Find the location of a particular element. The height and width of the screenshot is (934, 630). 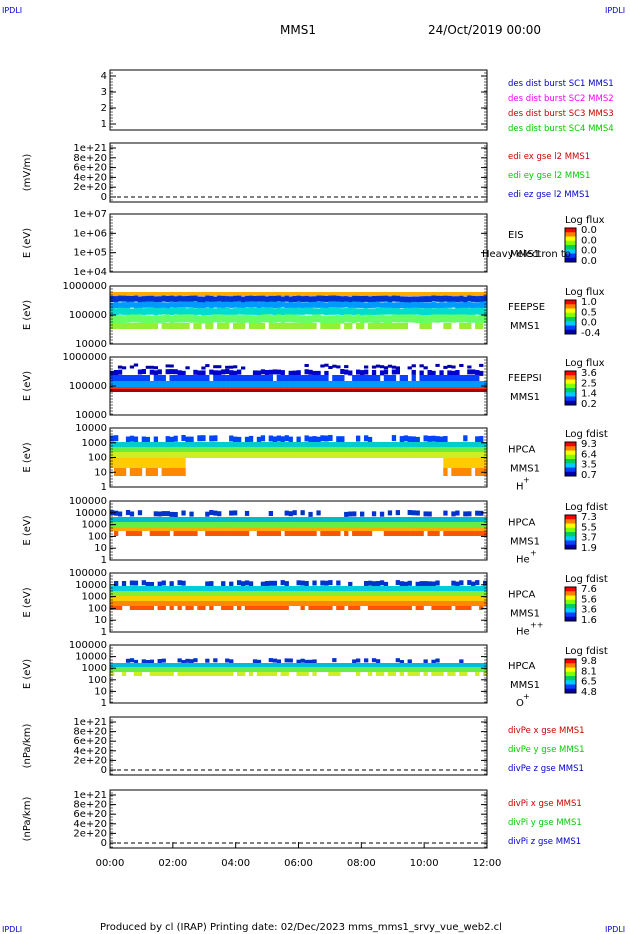

ytick-label: 2e+20 is located at coordinates (90, 760).